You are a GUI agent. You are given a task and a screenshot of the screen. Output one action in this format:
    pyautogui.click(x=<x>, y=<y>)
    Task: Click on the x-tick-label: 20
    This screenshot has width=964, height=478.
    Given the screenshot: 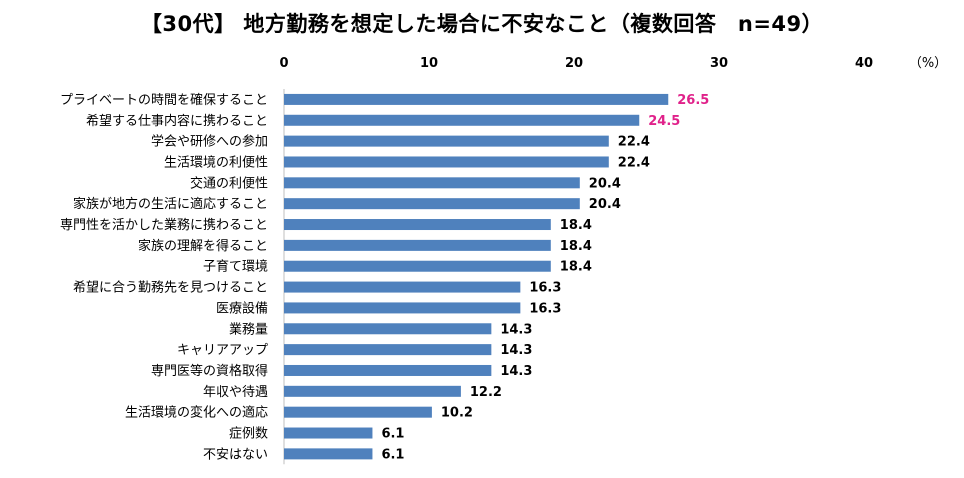 What is the action you would take?
    pyautogui.click(x=574, y=63)
    